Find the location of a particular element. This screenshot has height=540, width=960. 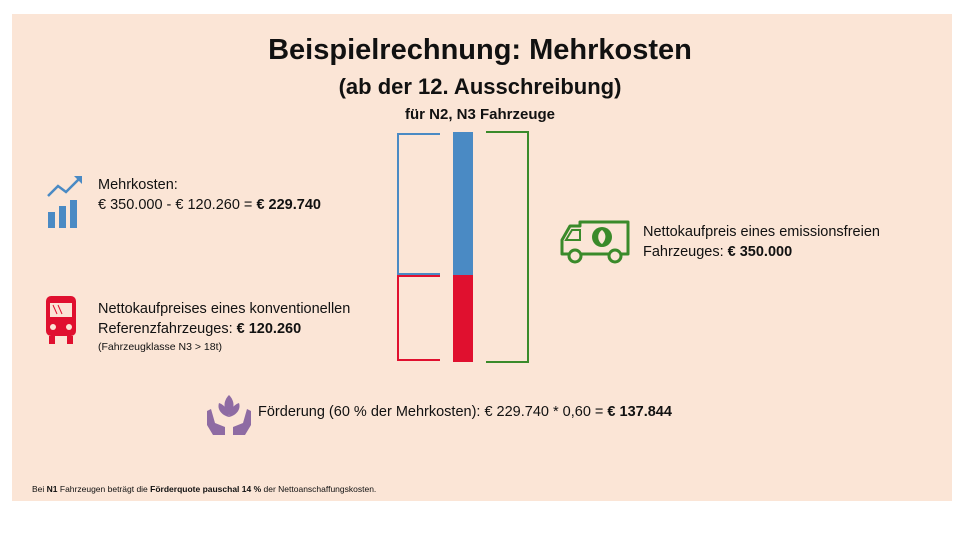

mehrkosten-formula: € 350.000 - € 120.260 = is located at coordinates (177, 205).